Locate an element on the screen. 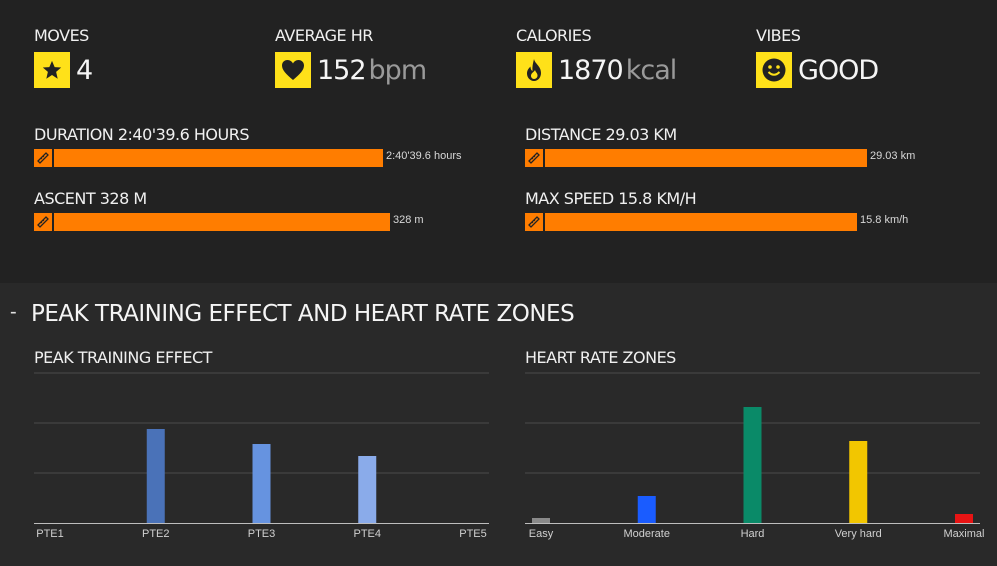  ascent-label: ASCENT 328 M is located at coordinates (90, 198).